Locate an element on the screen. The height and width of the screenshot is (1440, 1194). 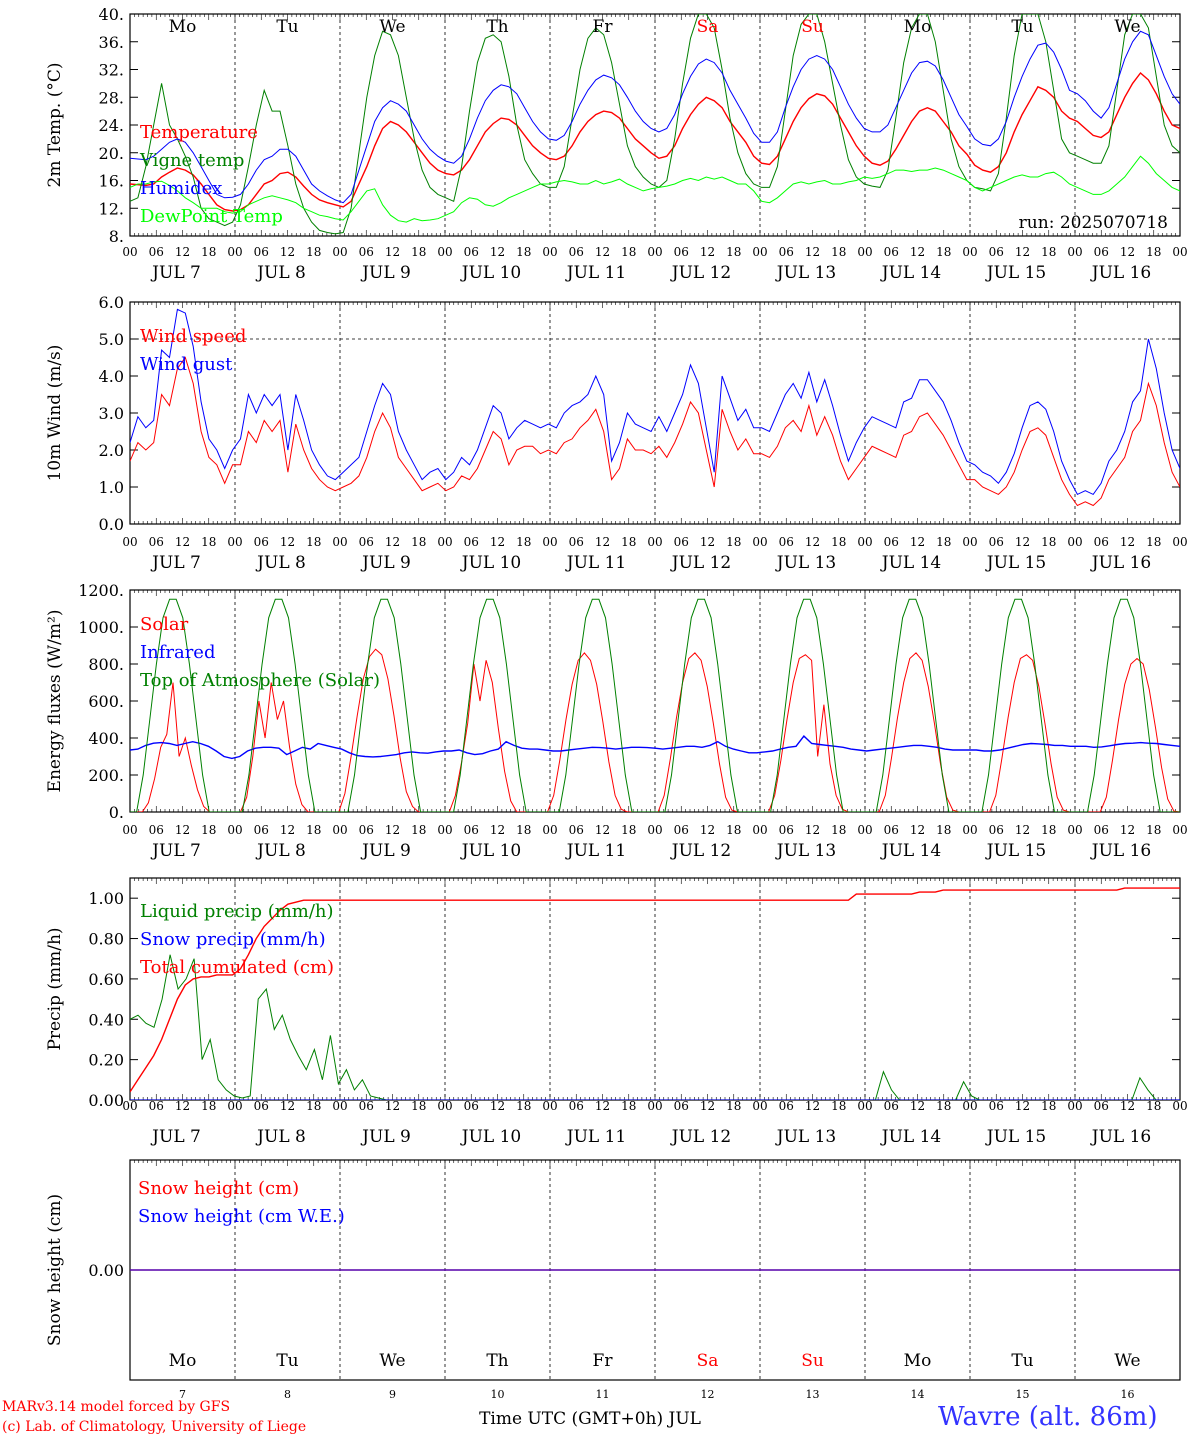
y-tick-label: 0.0 is located at coordinates (111, 524).